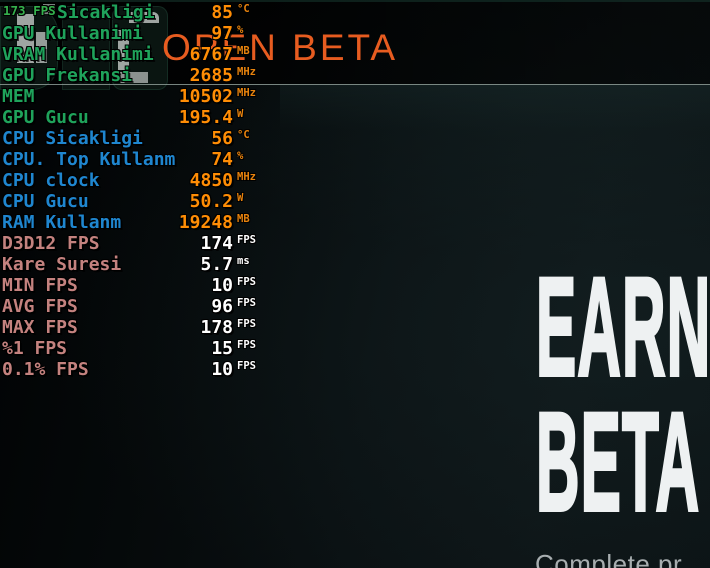 The width and height of the screenshot is (710, 568). Describe the element at coordinates (131, 222) in the screenshot. I see `osd-row-ram-usage: RAM Kullanm 19248 MB` at that location.